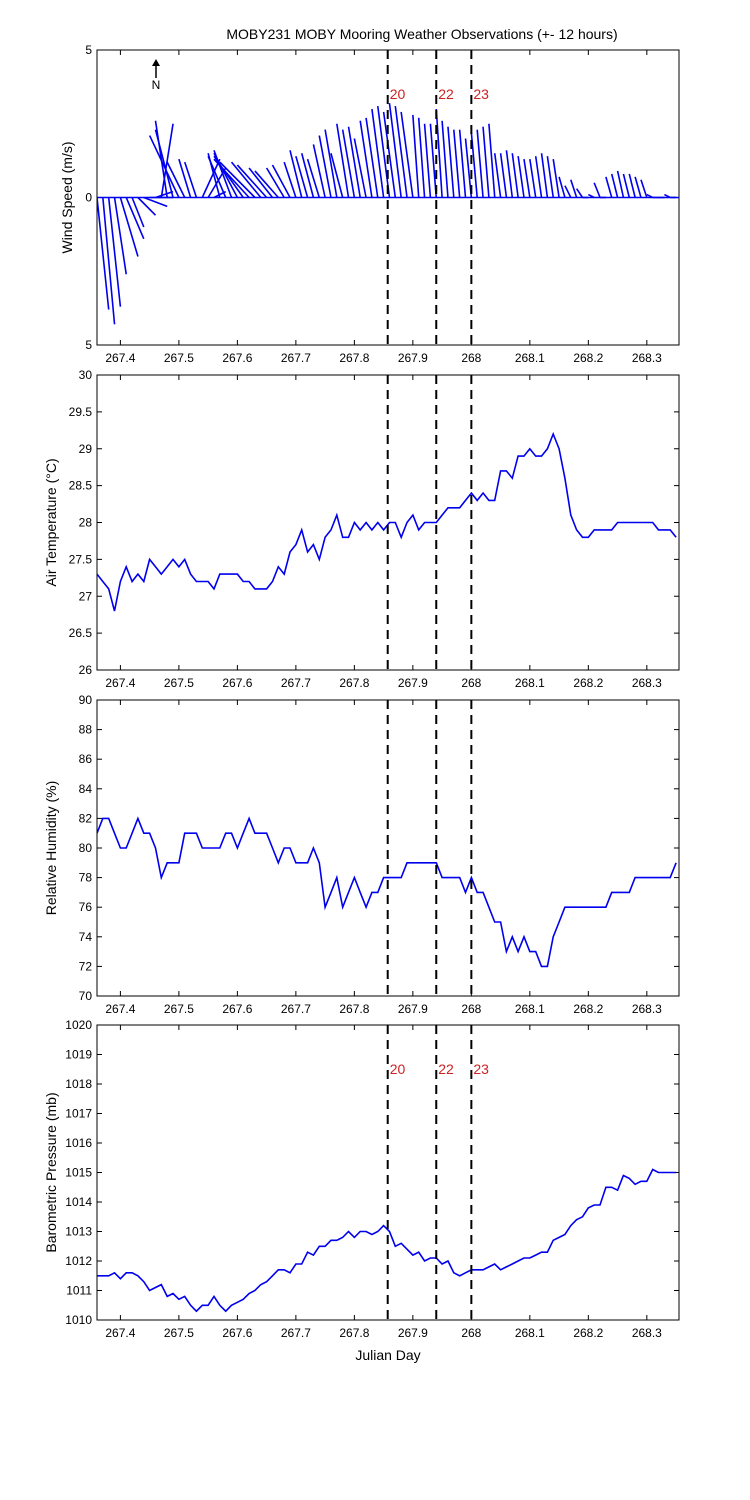 Image resolution: width=750 pixels, height=1500 pixels. Describe the element at coordinates (67, 197) in the screenshot. I see `y-axis-label: Wind Speed (m/s)` at that location.